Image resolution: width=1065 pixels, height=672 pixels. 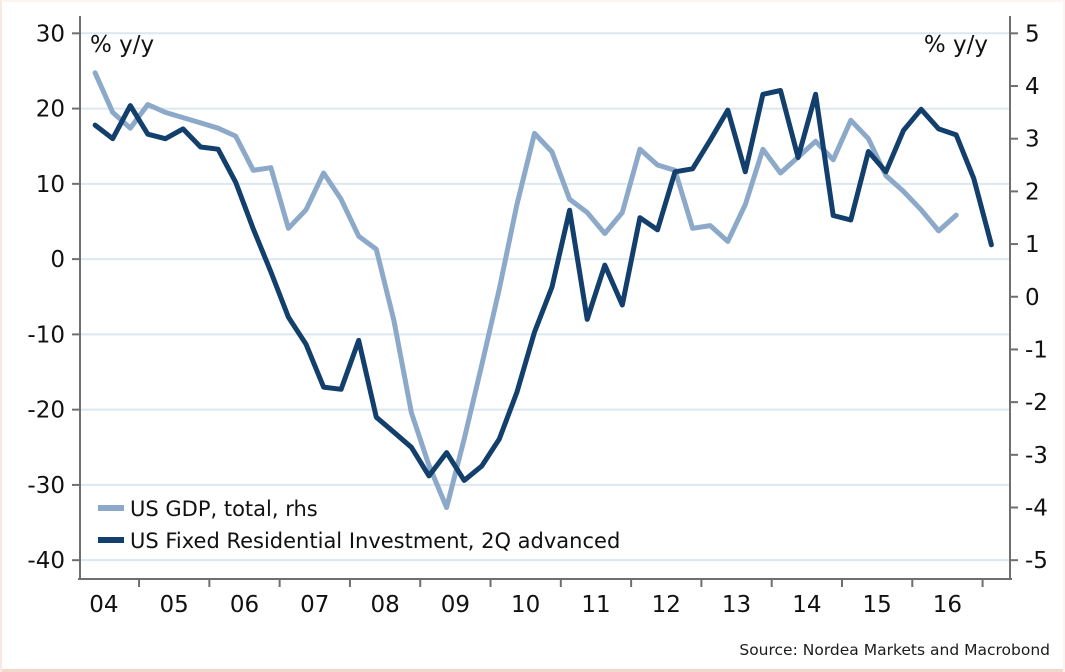 I want to click on left-tick-label: 0, so click(x=57, y=260).